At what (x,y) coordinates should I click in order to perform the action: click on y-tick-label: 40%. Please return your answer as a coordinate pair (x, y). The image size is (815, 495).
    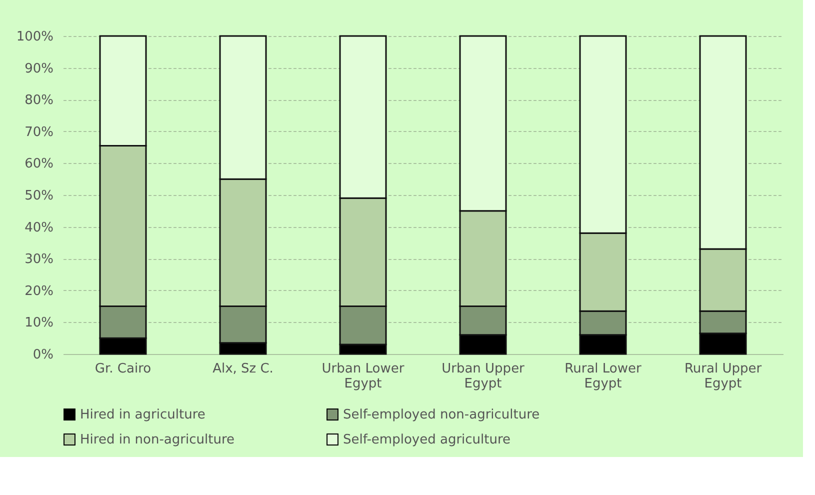
    Looking at the image, I should click on (39, 228).